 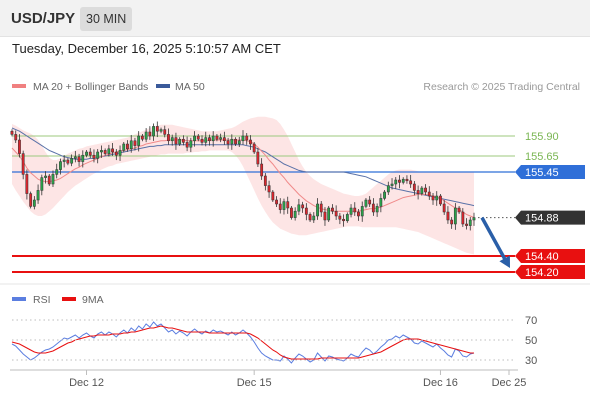 What do you see at coordinates (106, 19) in the screenshot?
I see `timeframe-button: 30 MIN` at bounding box center [106, 19].